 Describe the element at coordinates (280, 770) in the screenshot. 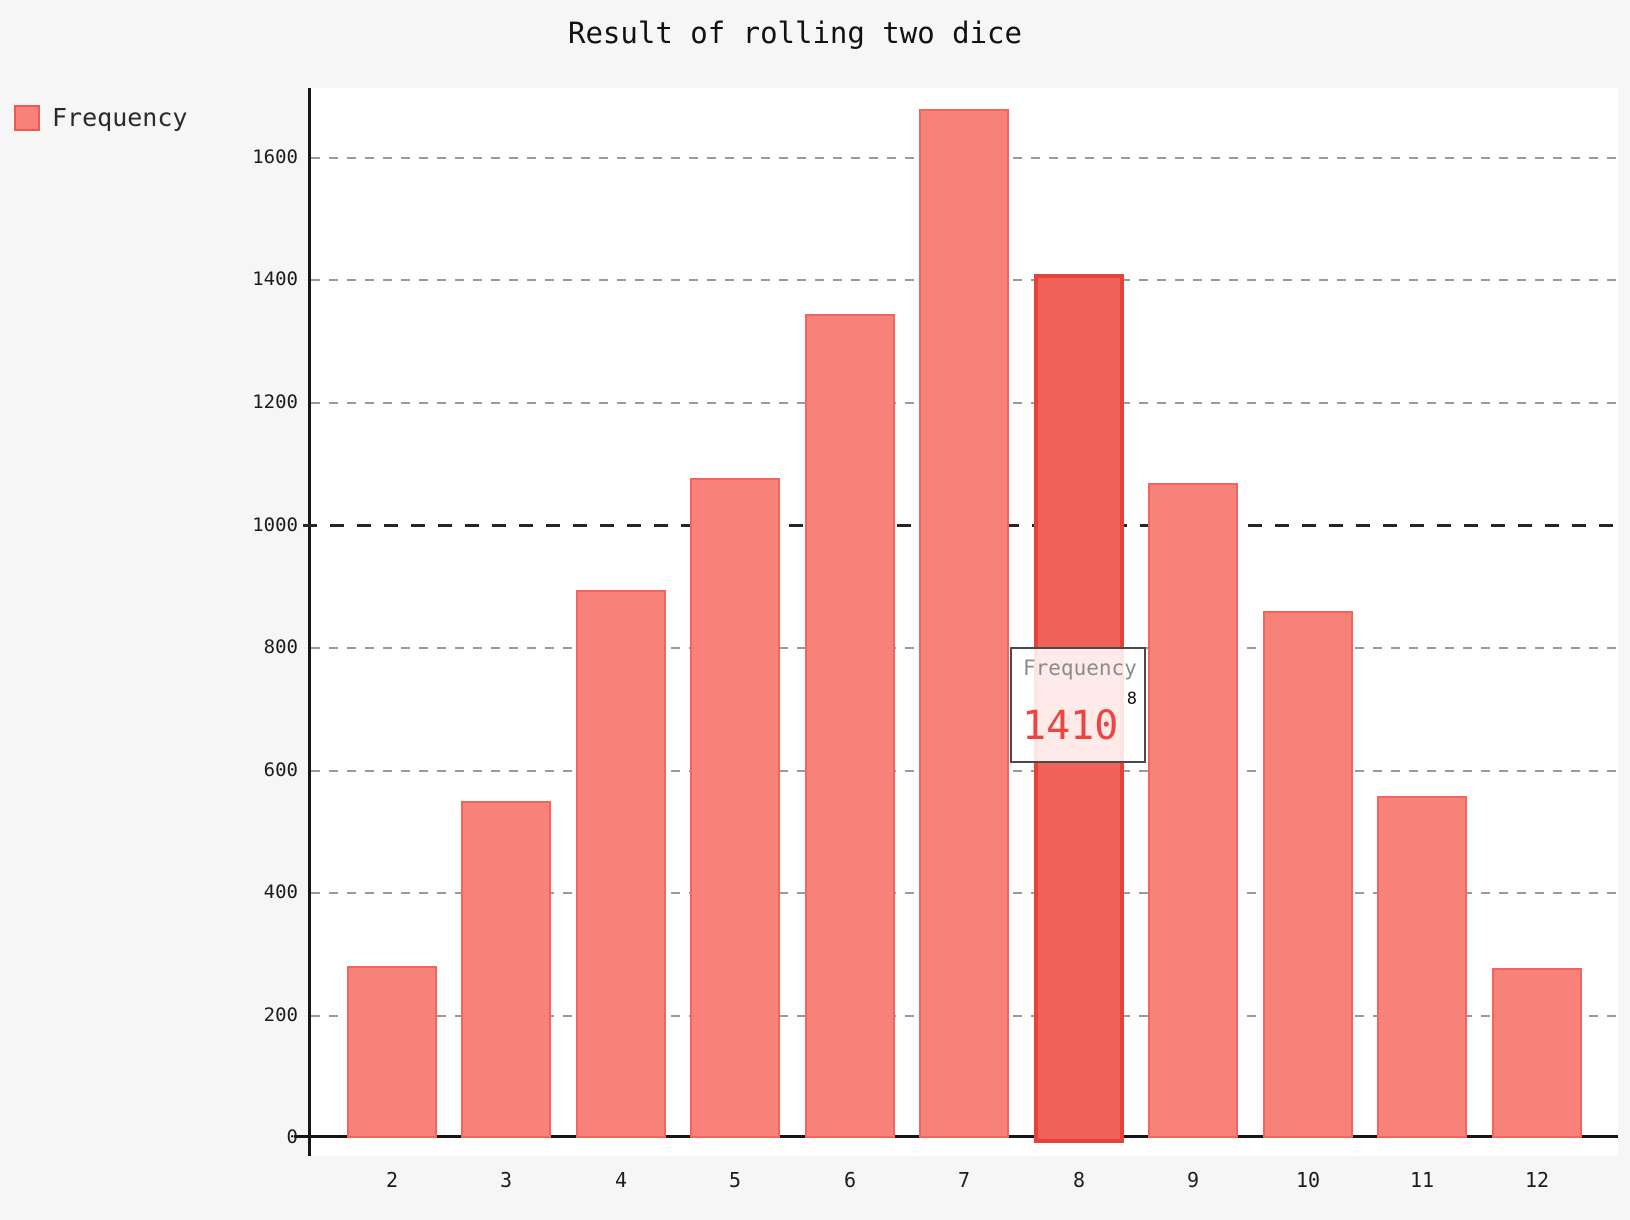

I see `y-tick-label-600: 600` at that location.